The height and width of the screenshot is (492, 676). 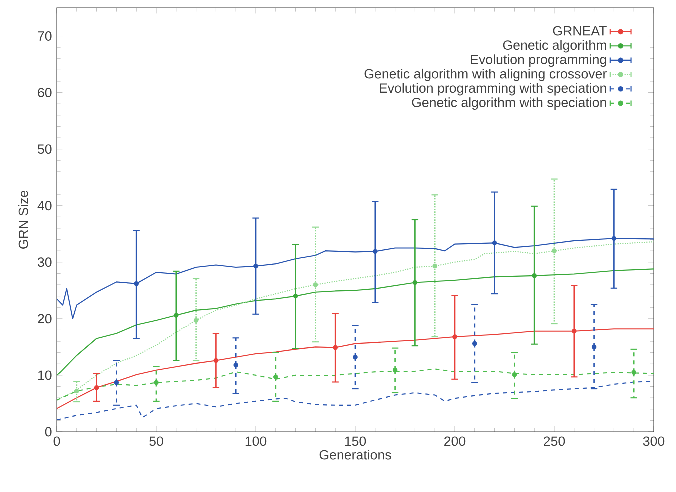 What do you see at coordinates (45, 93) in the screenshot?
I see `y-tick-label: 60` at bounding box center [45, 93].